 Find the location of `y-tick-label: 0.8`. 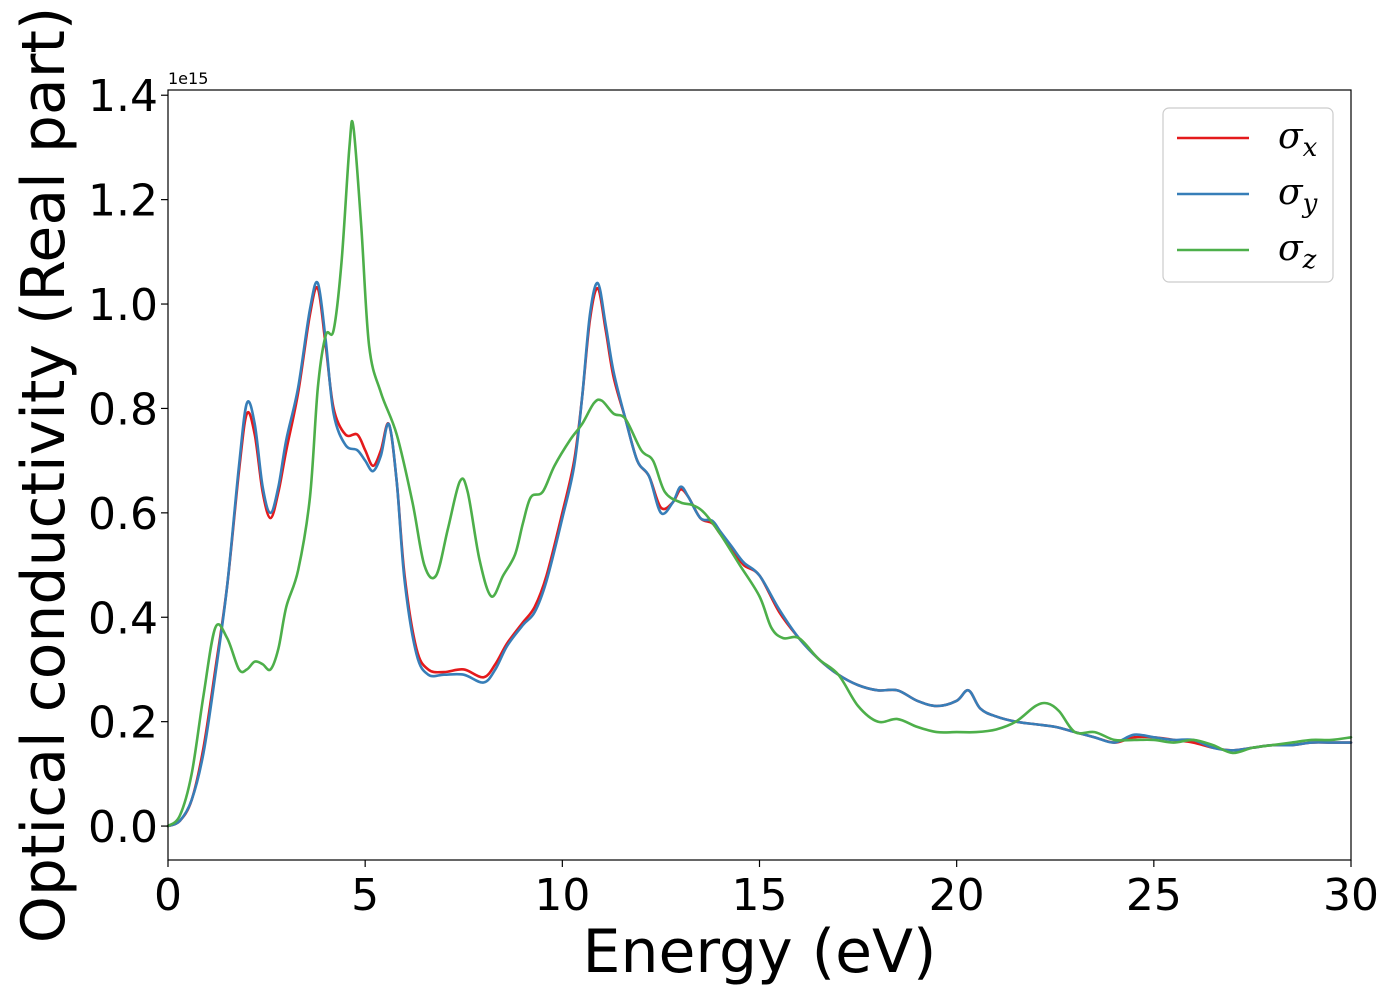

y-tick-label: 0.8 is located at coordinates (123, 409).